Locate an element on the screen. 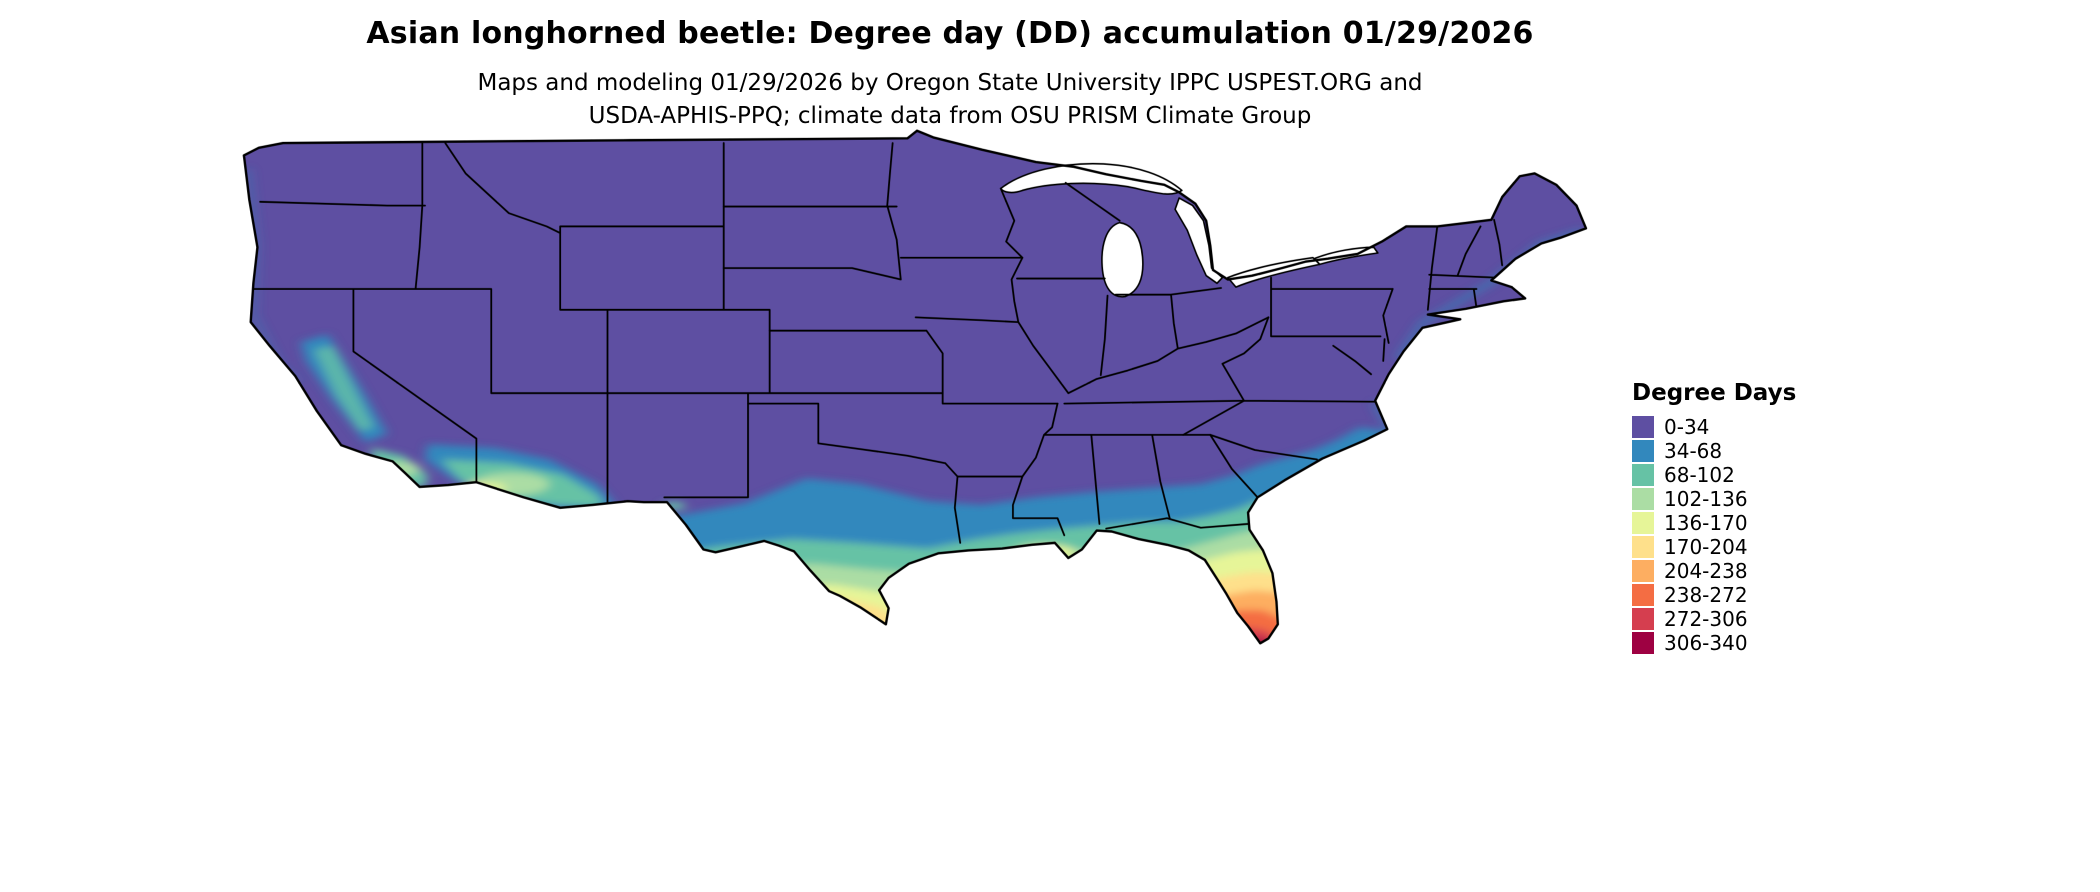 This screenshot has height=892, width=2100. legend-item: 306-340 is located at coordinates (1714, 643).